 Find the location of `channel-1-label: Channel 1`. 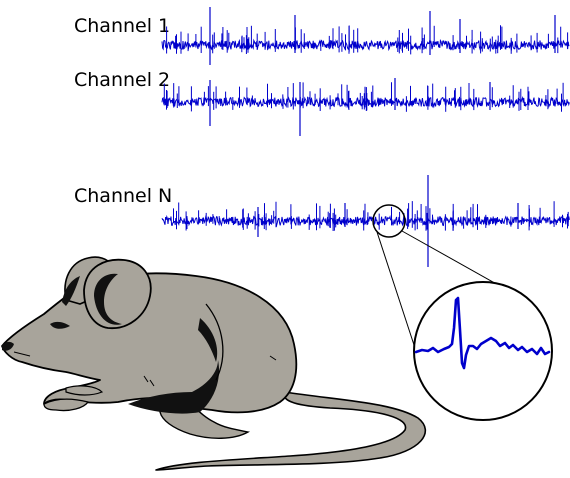

channel-1-label: Channel 1 is located at coordinates (122, 26).